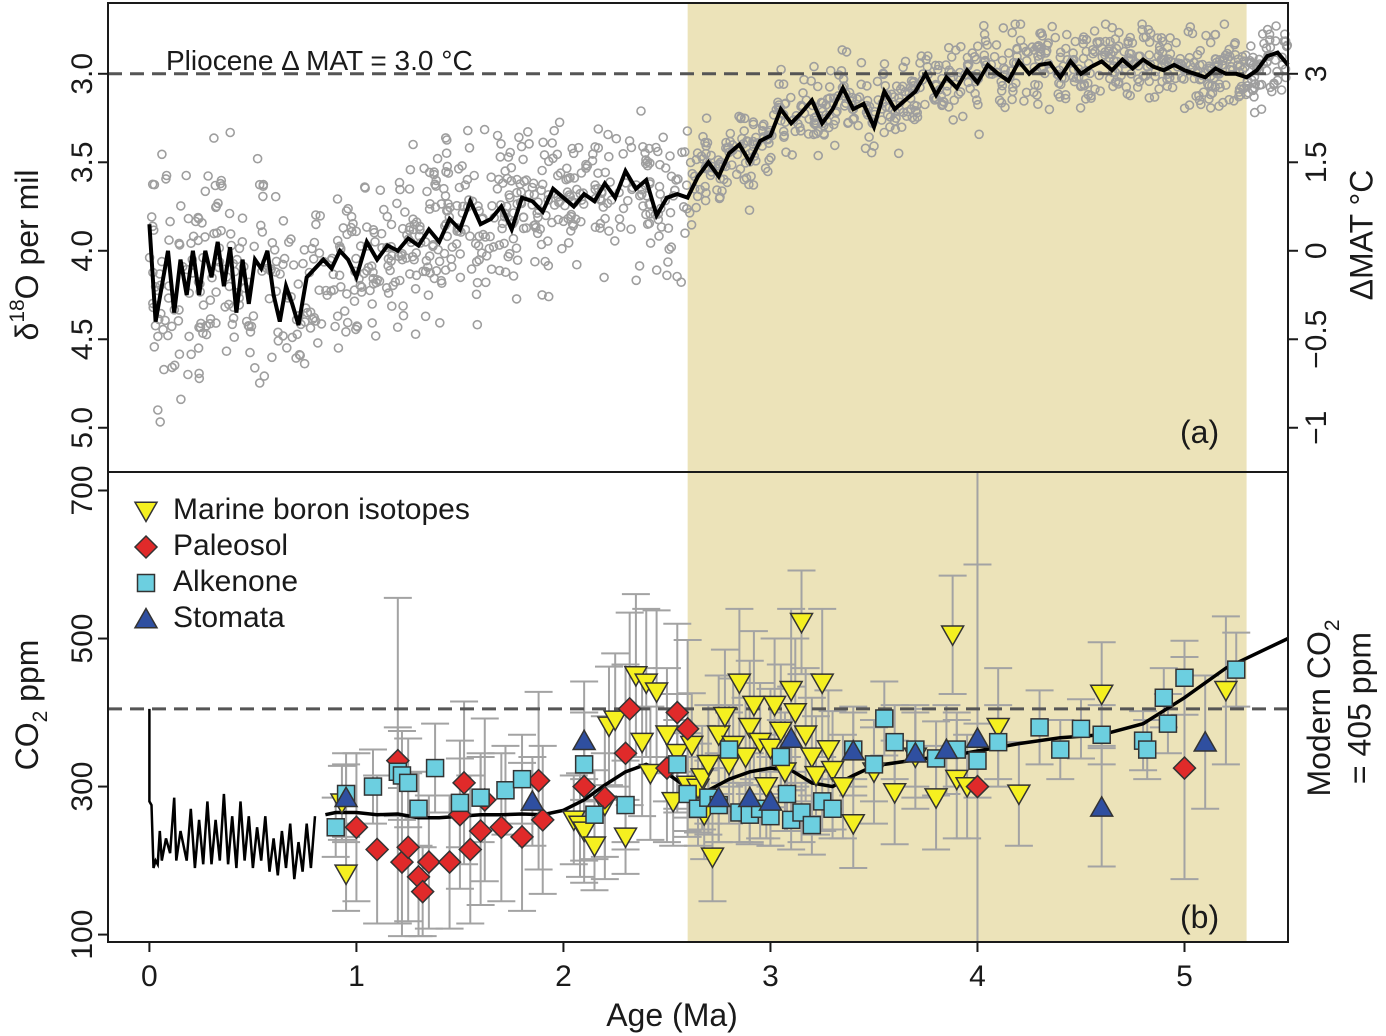 This screenshot has height=1036, width=1386. I want to click on legend-label-alkenone: Alkenone, so click(235, 581).